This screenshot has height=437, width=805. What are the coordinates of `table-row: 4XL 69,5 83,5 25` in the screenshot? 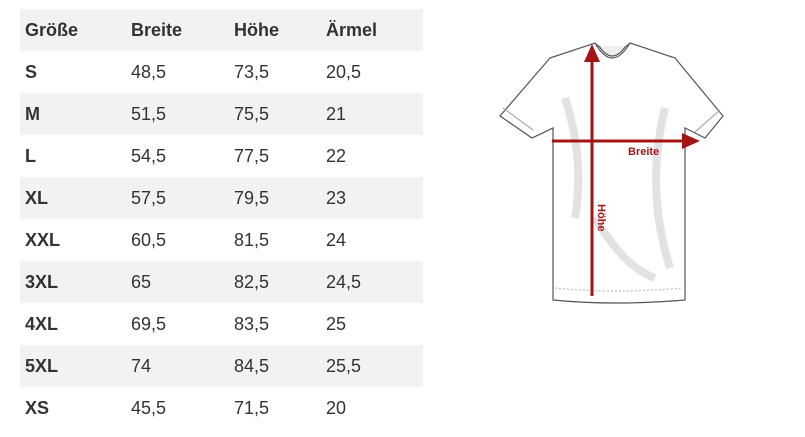 It's located at (221, 324).